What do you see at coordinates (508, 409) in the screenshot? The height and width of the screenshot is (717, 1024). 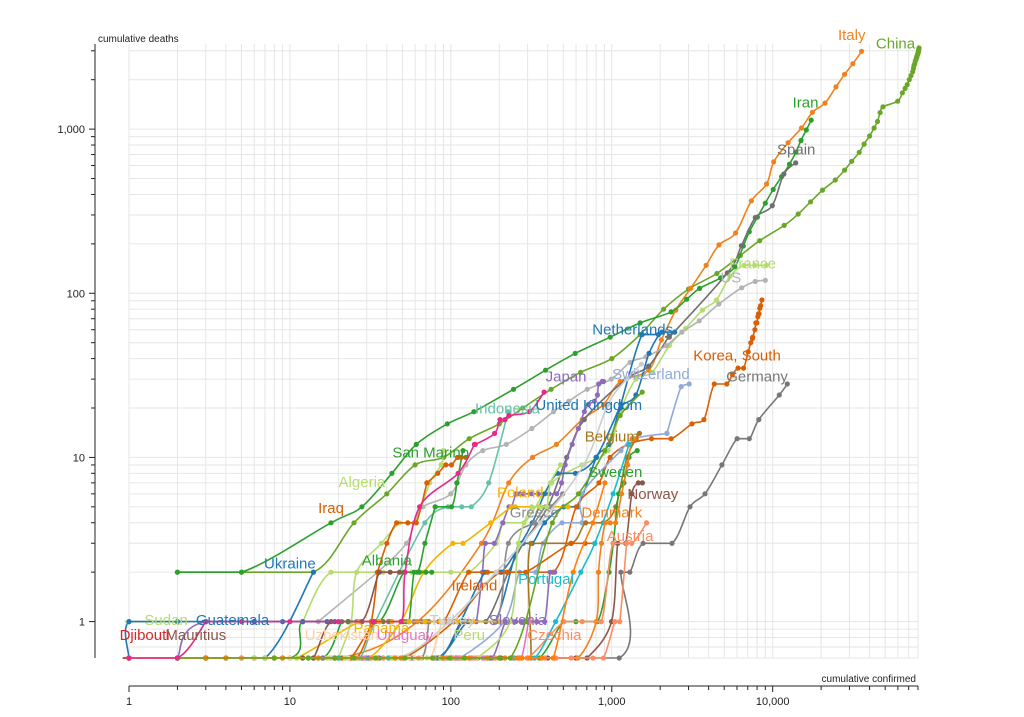 I see `label-indonesia: Indonesia` at bounding box center [508, 409].